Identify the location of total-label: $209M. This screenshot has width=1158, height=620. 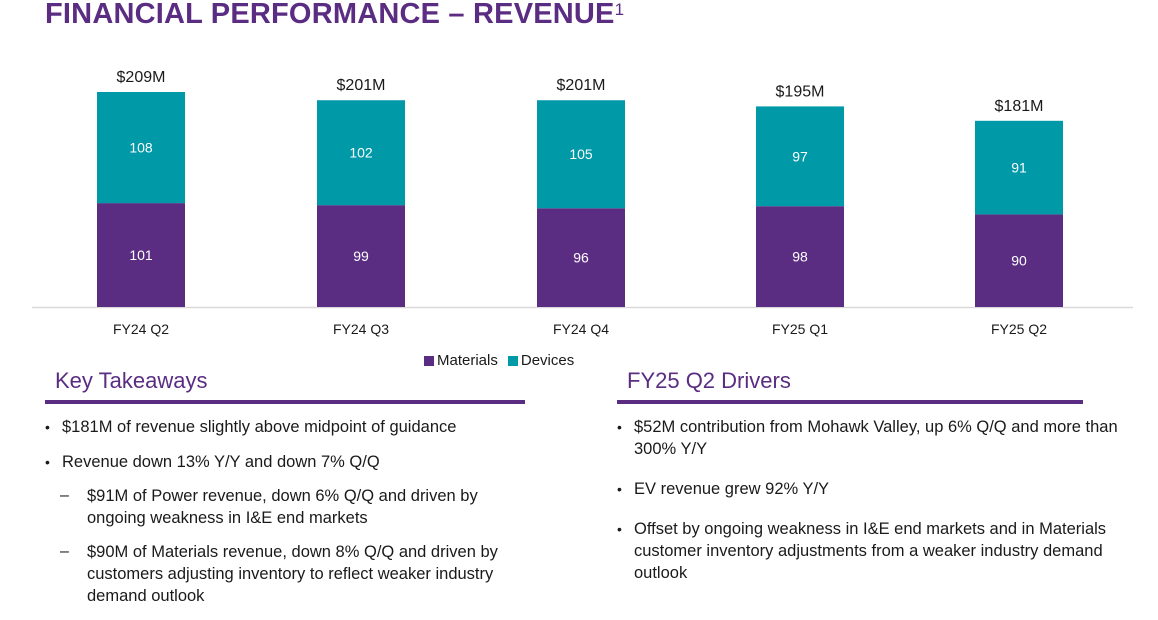
(141, 77).